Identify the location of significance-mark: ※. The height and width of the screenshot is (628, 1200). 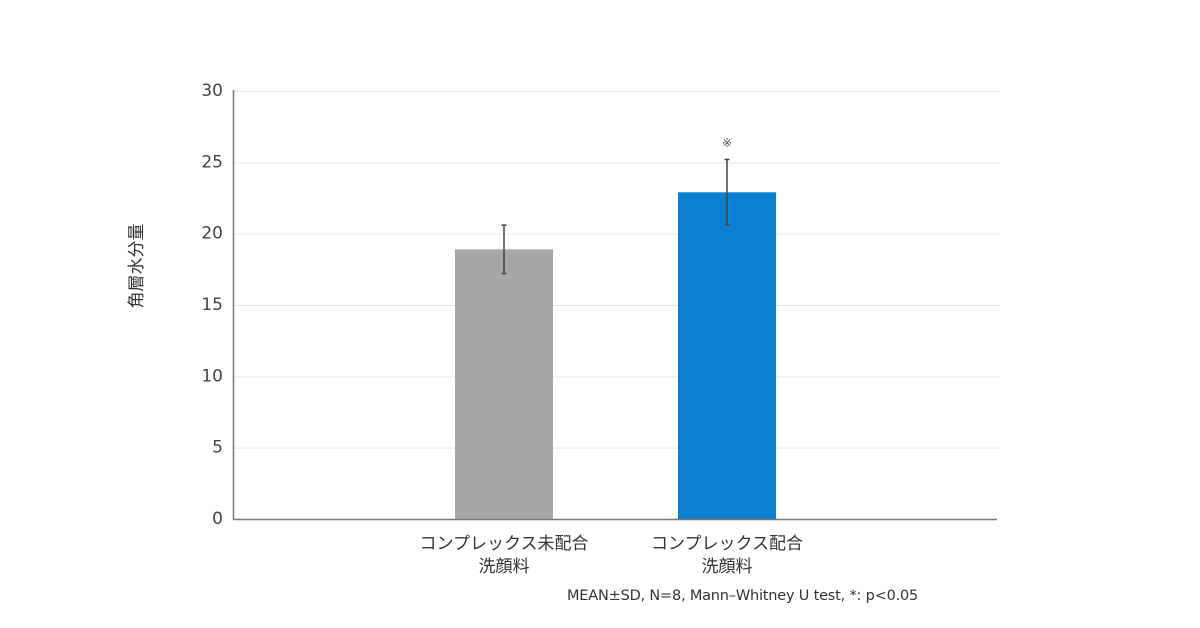
(727, 143).